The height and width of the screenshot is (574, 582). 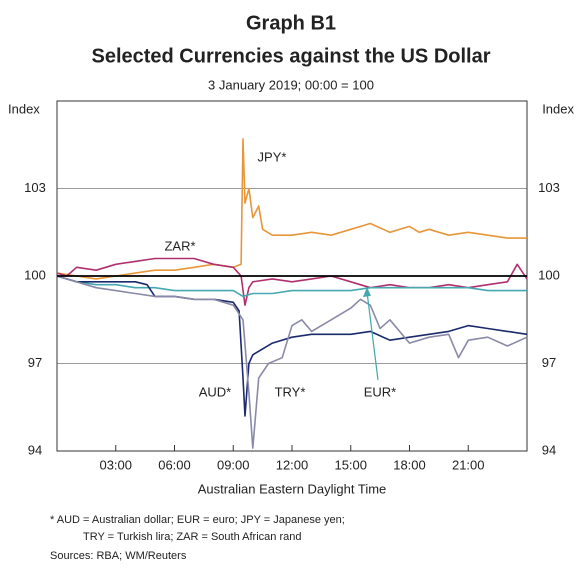 I want to click on x-tick-label: 12:00, so click(x=292, y=464).